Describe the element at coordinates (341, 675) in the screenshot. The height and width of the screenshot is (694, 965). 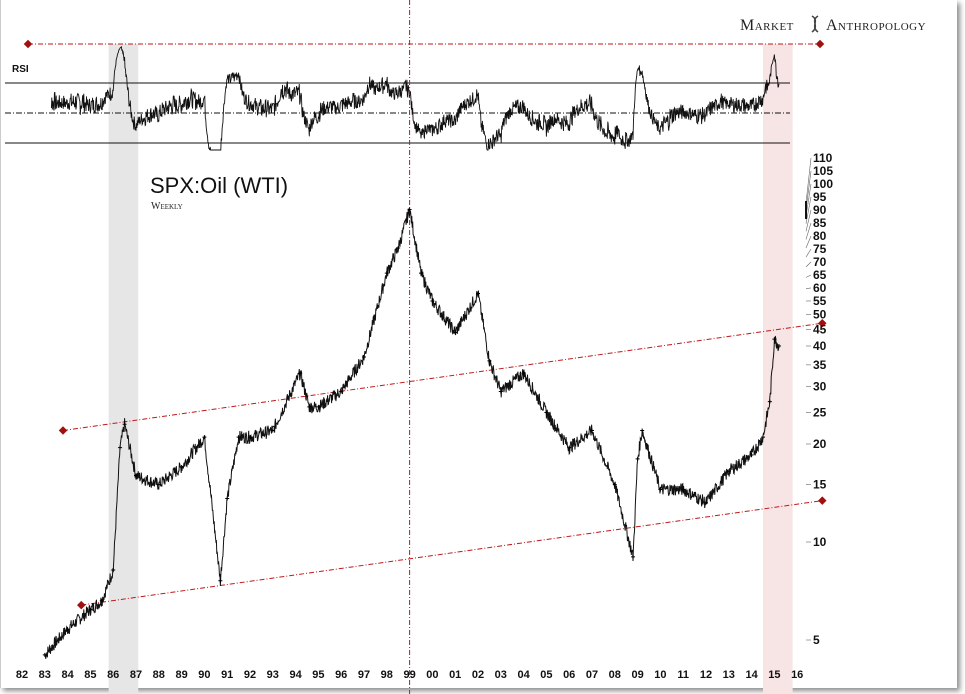
I see `x-tick-label: 96` at that location.